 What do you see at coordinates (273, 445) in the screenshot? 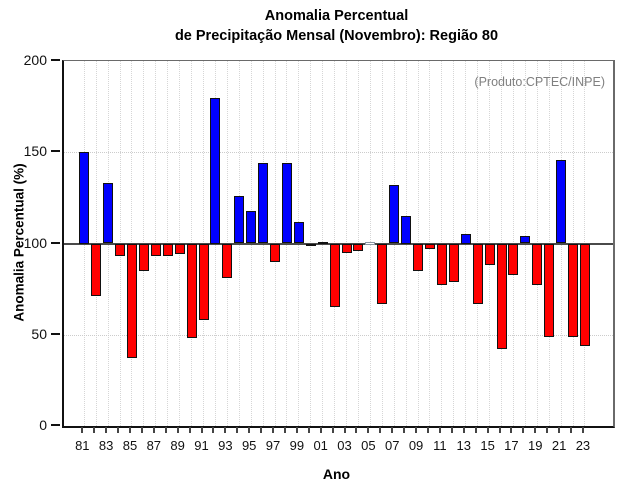
I see `x-tick-label: 97` at bounding box center [273, 445].